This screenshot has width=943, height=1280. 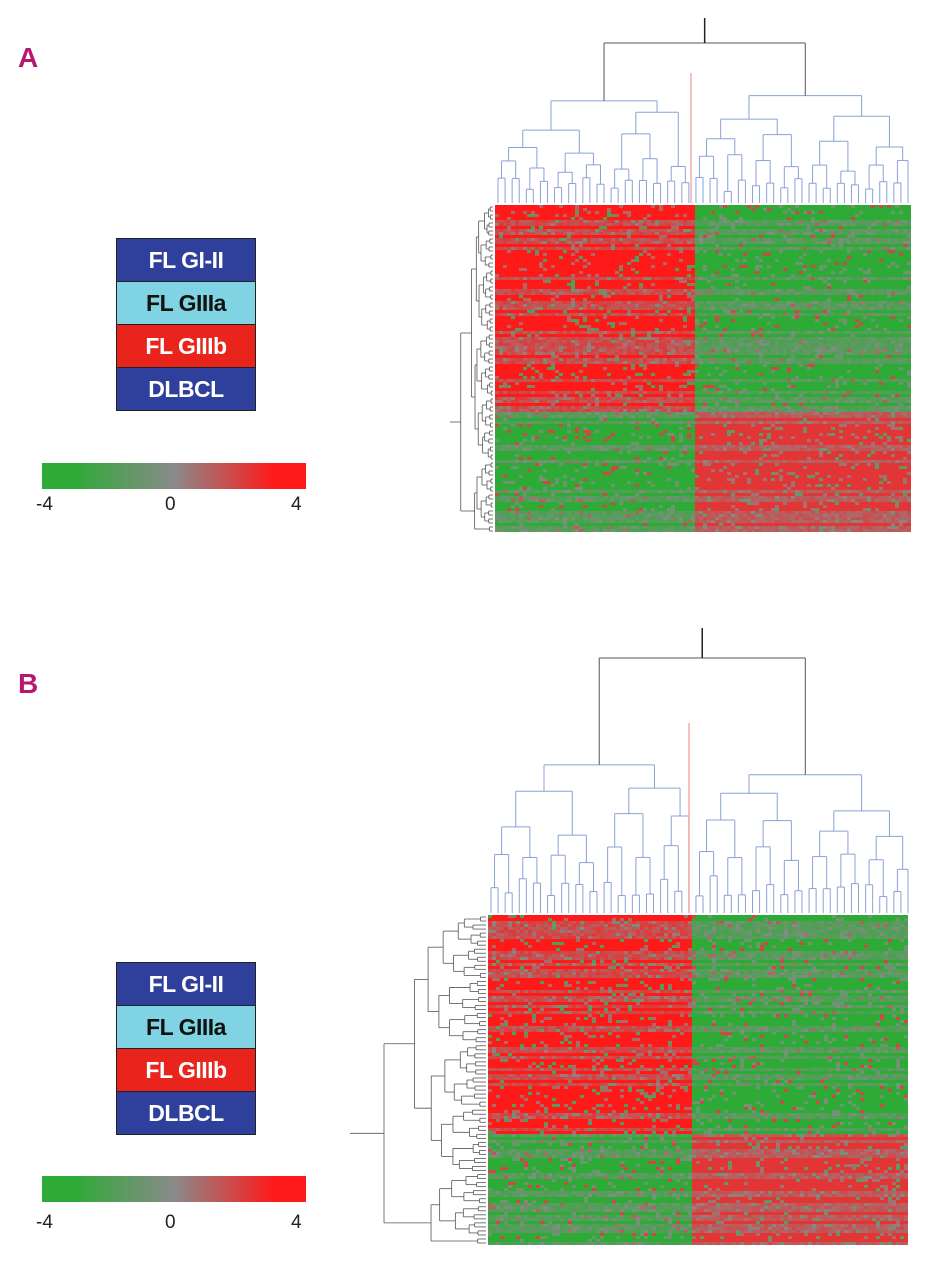 What do you see at coordinates (170, 1223) in the screenshot?
I see `panel-b-scale-mid: 0` at bounding box center [170, 1223].